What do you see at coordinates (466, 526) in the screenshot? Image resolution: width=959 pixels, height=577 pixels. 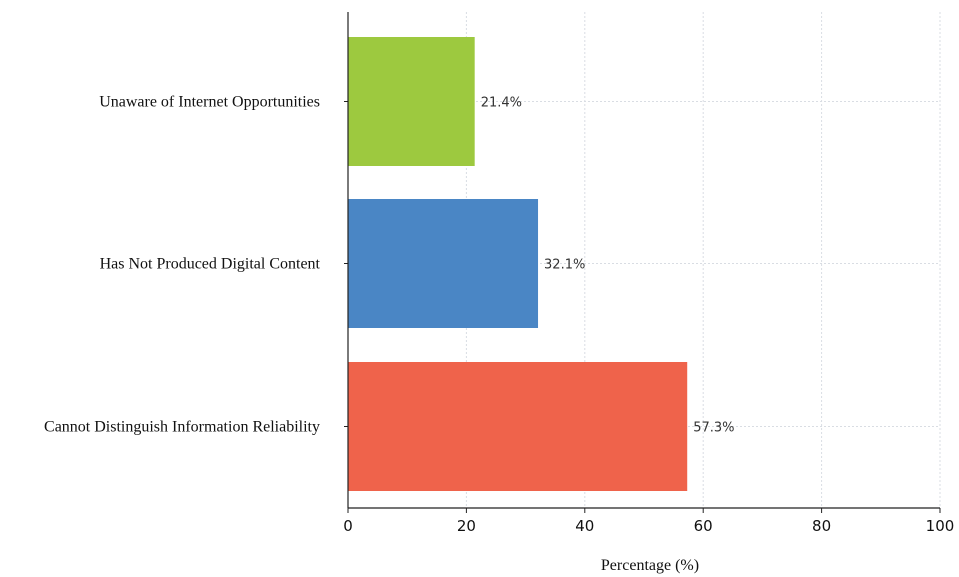 I see `x-tick-label-1: 20` at bounding box center [466, 526].